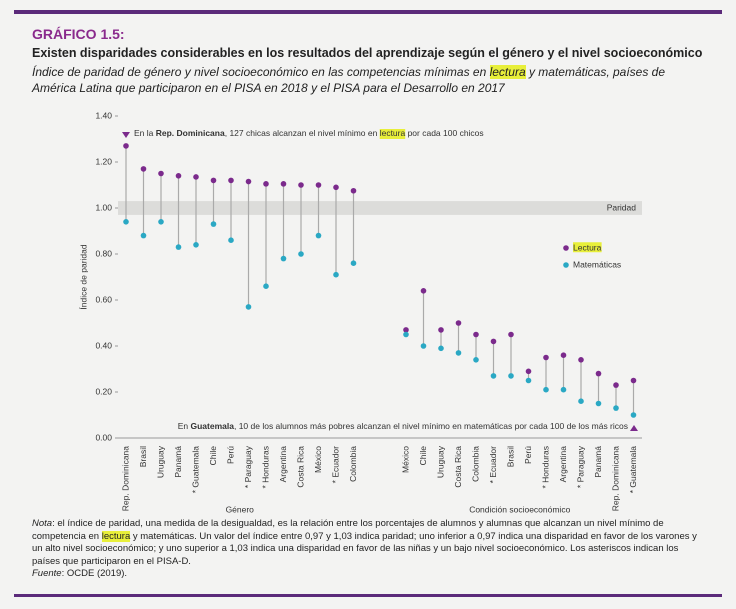 The image size is (736, 609). Describe the element at coordinates (103, 299) in the screenshot. I see `y-tick-label: 0.60` at that location.